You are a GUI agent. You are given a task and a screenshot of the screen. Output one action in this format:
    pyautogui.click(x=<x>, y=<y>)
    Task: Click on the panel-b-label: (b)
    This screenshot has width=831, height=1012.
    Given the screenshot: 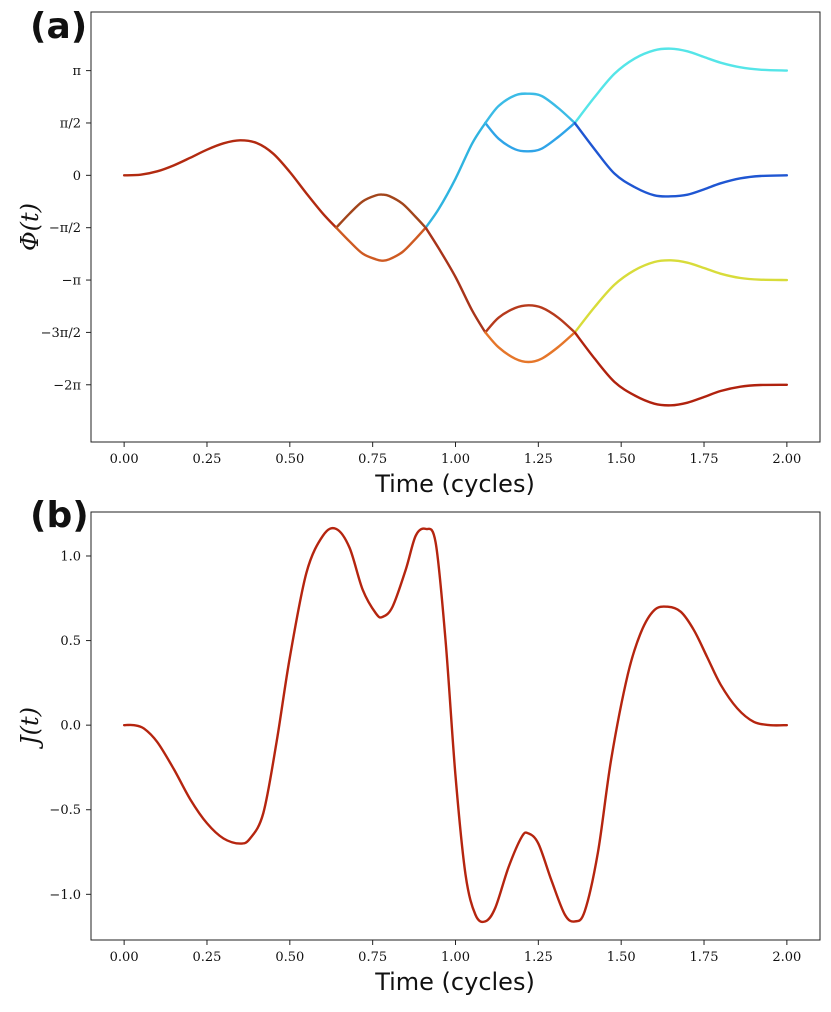 What is the action you would take?
    pyautogui.click(x=59, y=515)
    